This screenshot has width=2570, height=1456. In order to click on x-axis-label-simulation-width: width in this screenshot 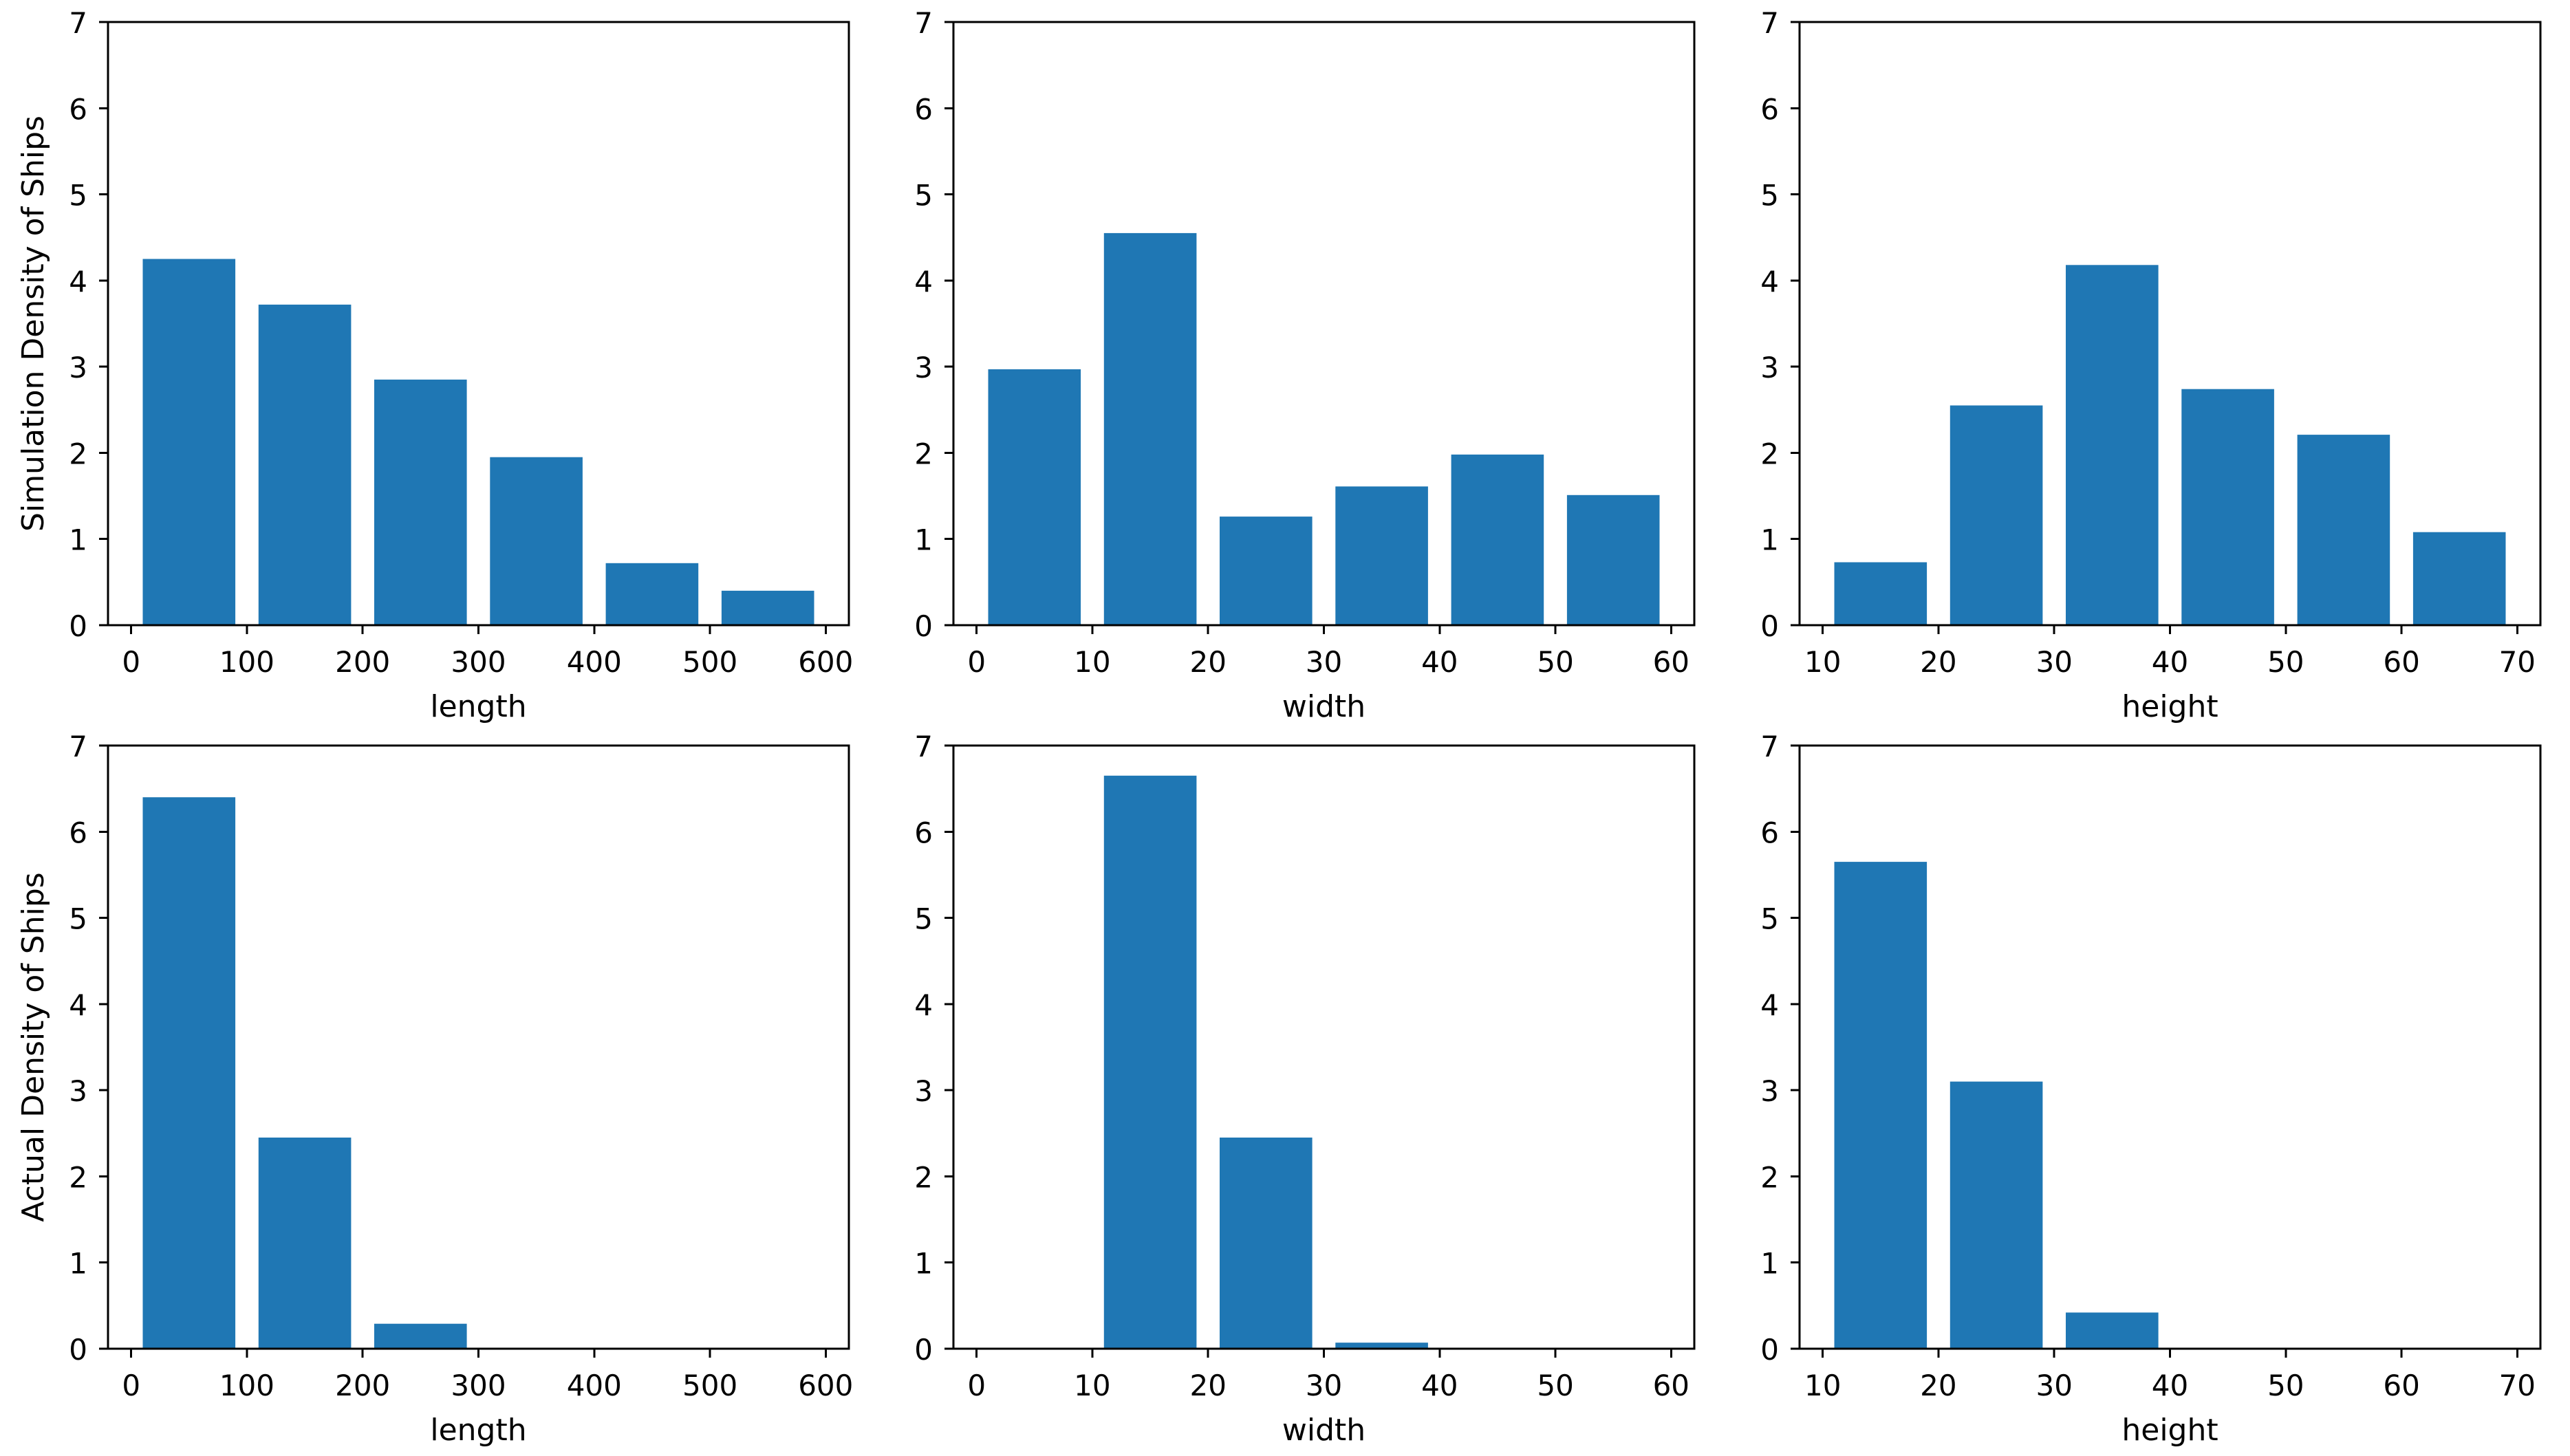, I will do `click(1323, 706)`.